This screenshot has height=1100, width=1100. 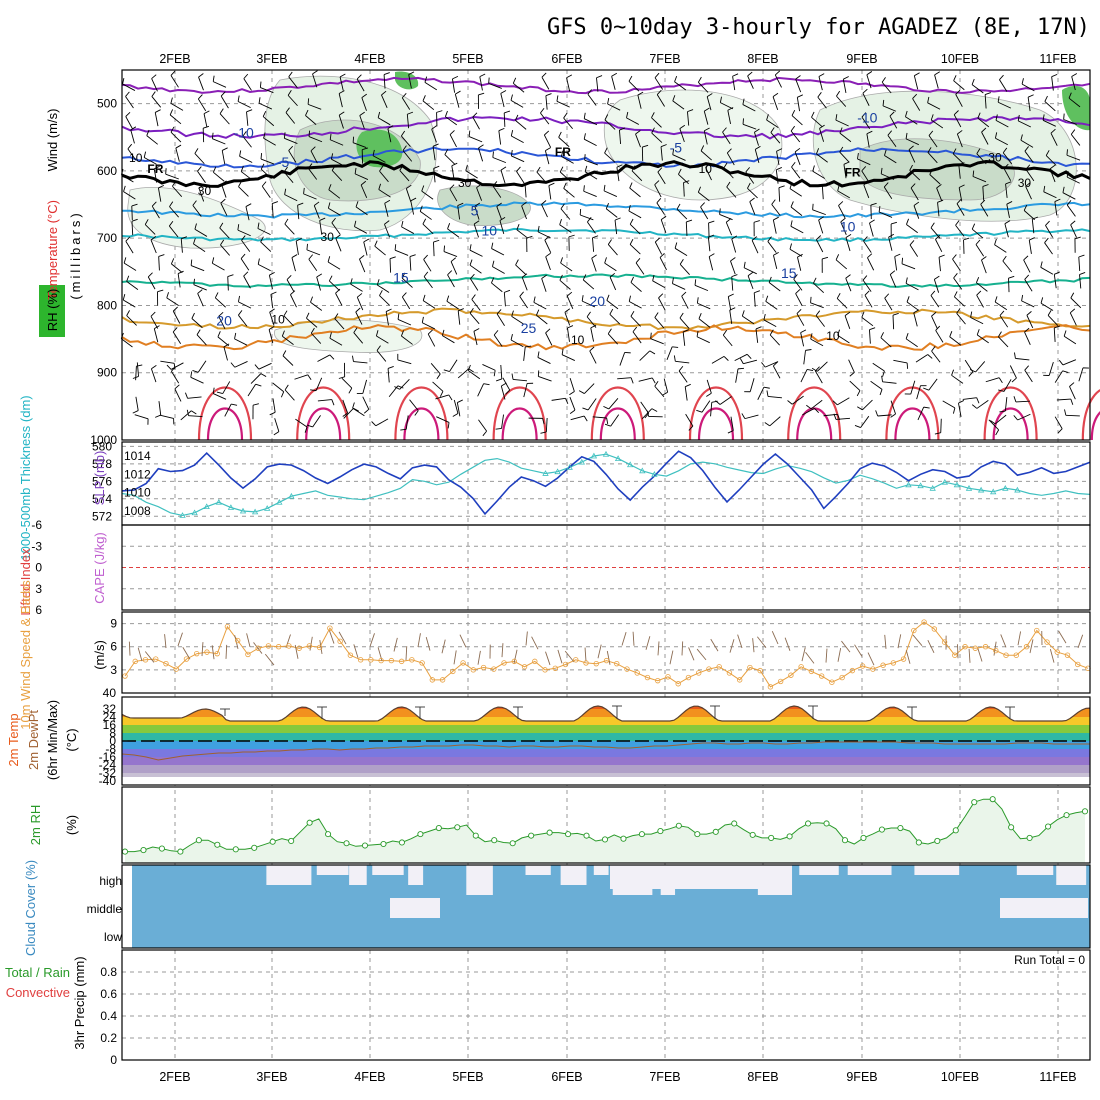 I want to click on dewpoint-mask, so click(x=606, y=781).